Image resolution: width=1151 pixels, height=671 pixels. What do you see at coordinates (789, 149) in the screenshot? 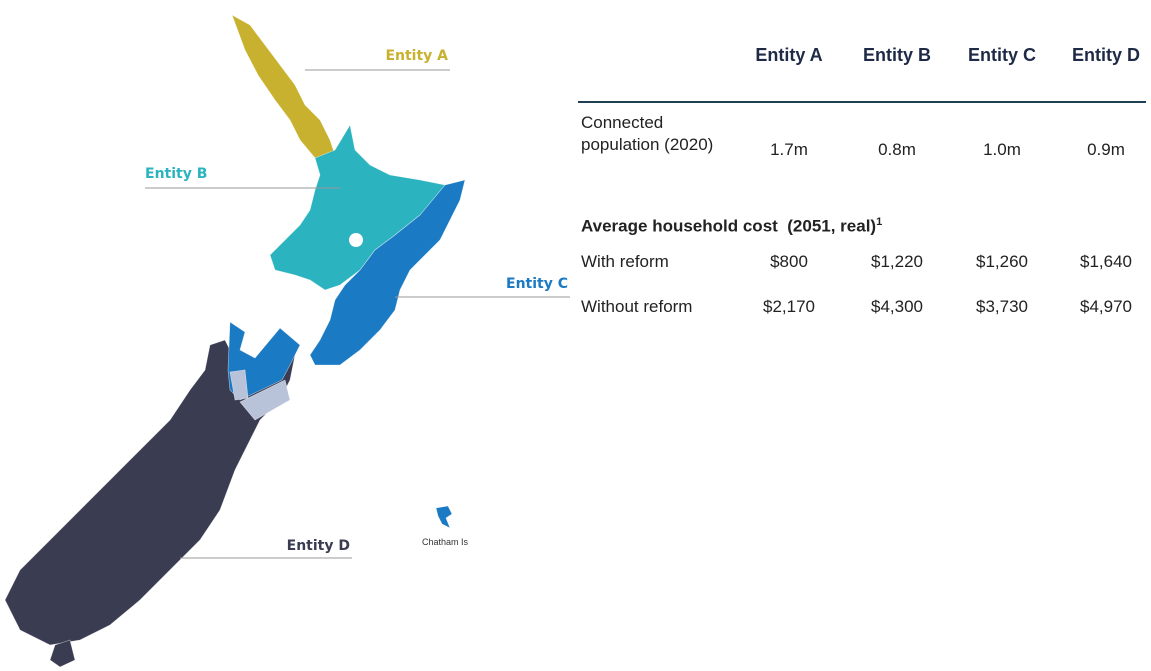
I see `cell: 1.7m` at bounding box center [789, 149].